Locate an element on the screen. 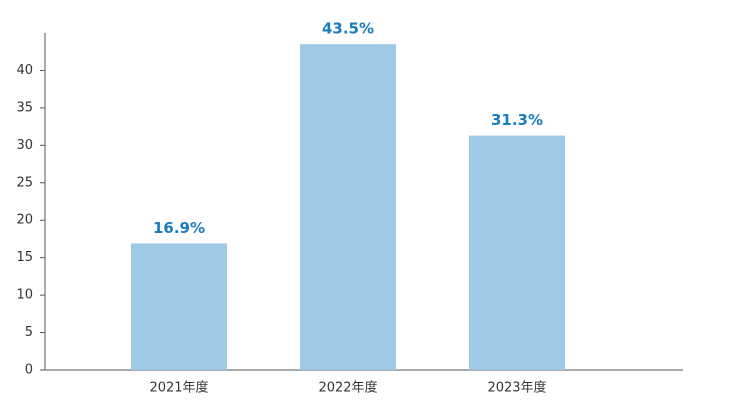 This screenshot has width=745, height=414. y-tick-label: 10 is located at coordinates (24, 295).